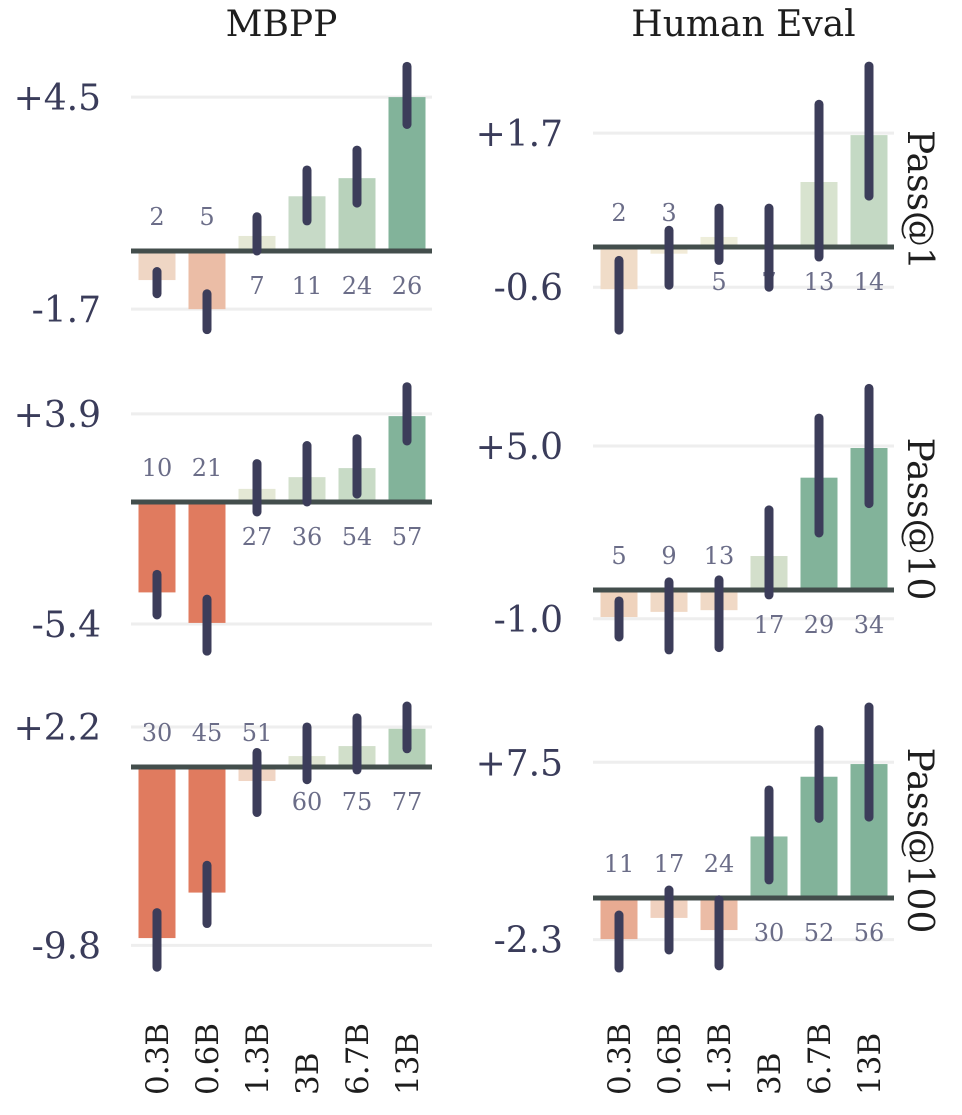 This screenshot has width=962, height=1115. Describe the element at coordinates (620, 1059) in the screenshot. I see `xtick-label-human-eval: 0.3B` at that location.